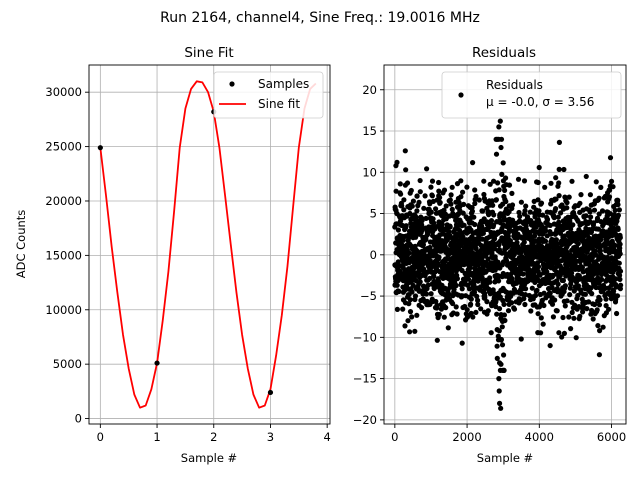 This screenshot has width=640, height=480. Describe the element at coordinates (63, 201) in the screenshot. I see `sine-fit-ytick-label: 20000` at that location.